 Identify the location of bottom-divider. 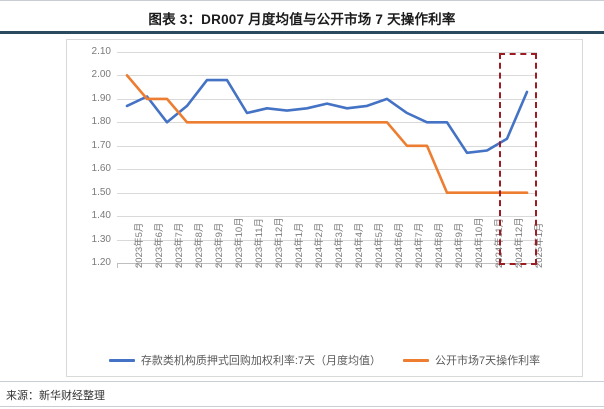
(302, 406).